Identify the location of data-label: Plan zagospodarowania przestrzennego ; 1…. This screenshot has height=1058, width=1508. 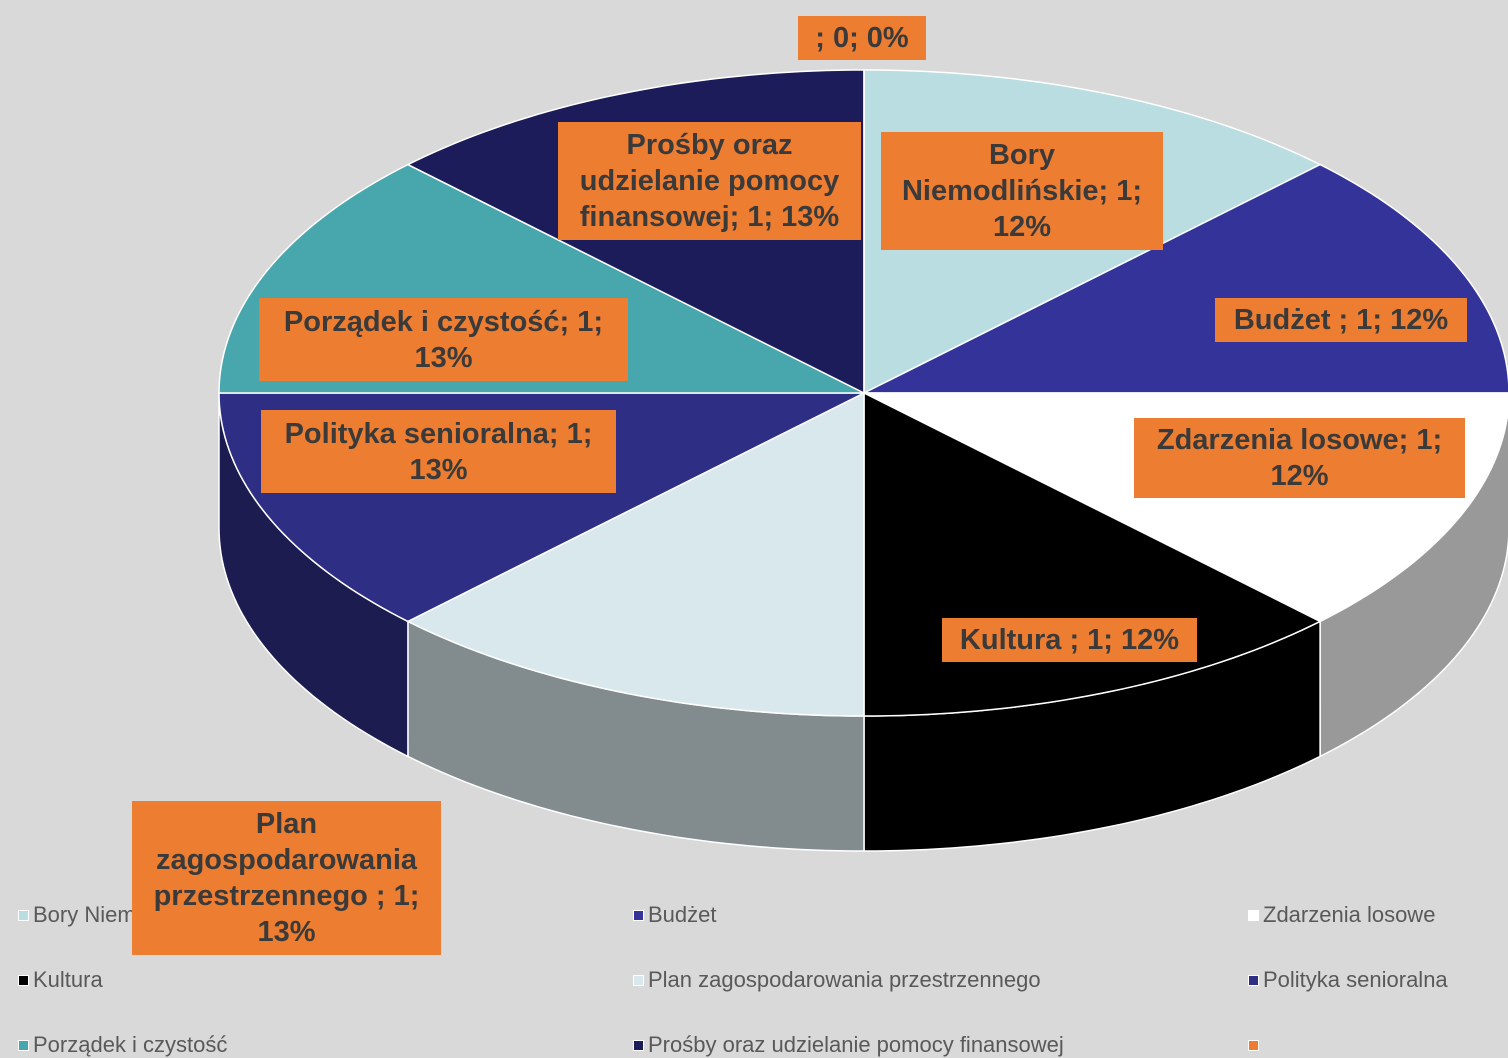
(286, 878).